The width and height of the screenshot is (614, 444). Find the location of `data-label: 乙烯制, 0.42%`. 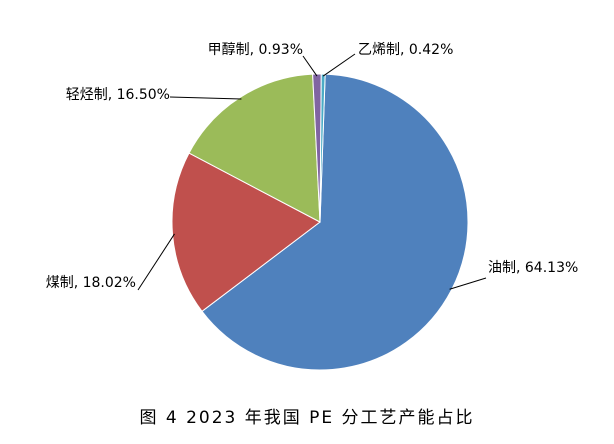

data-label: 乙烯制, 0.42% is located at coordinates (405, 50).